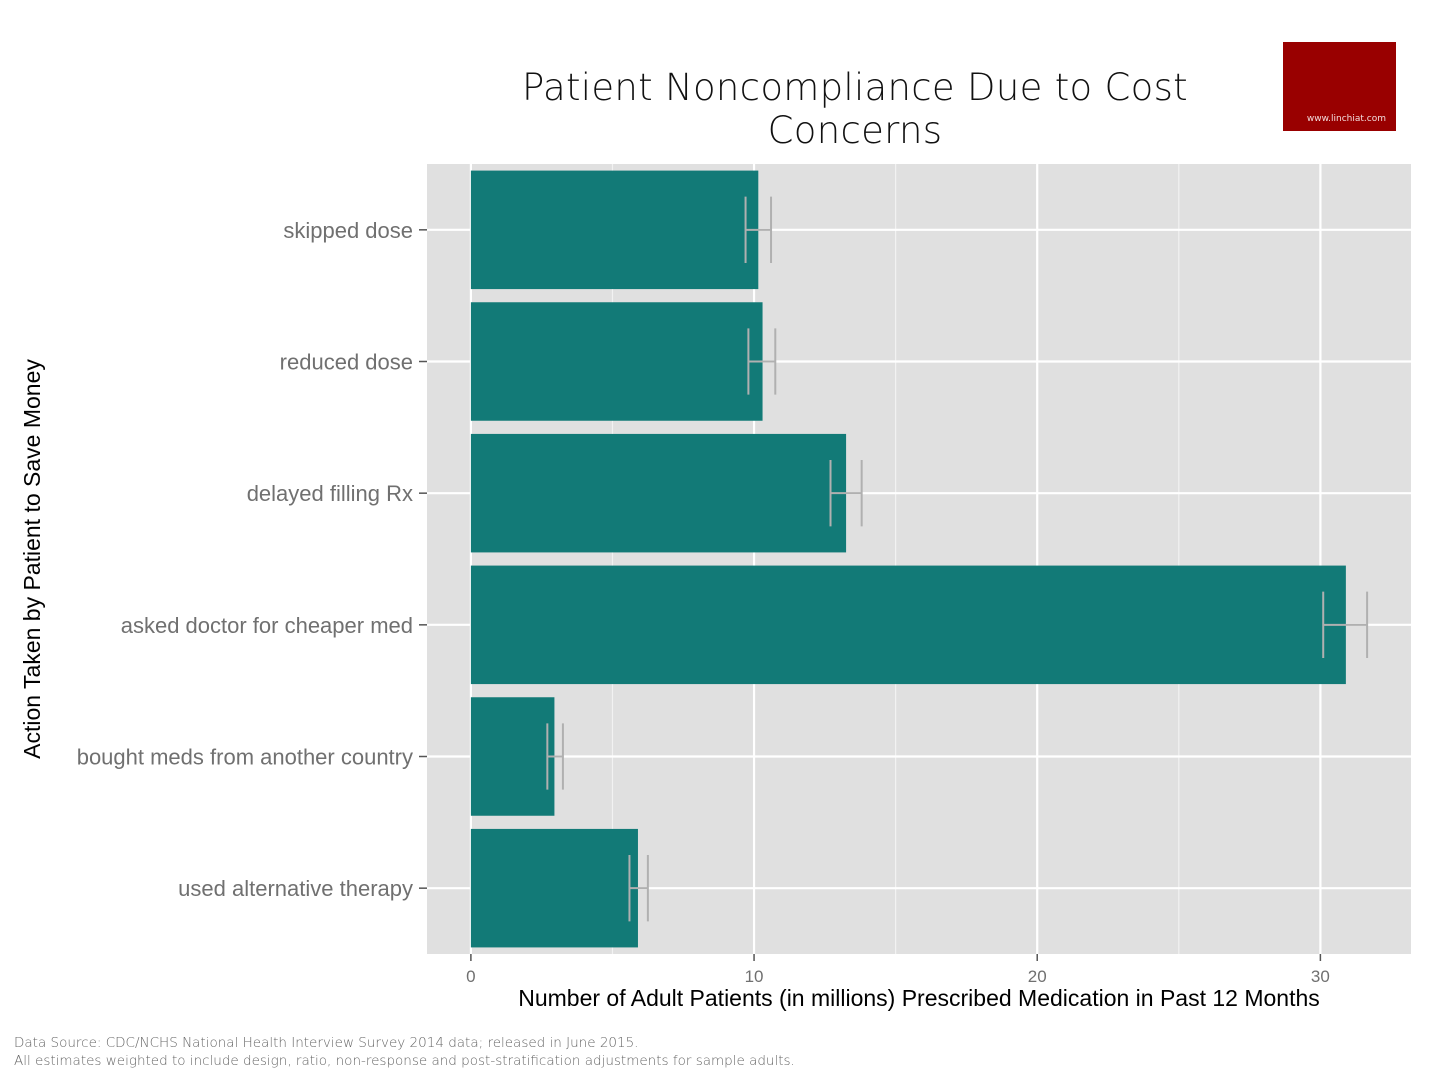  What do you see at coordinates (1037, 976) in the screenshot?
I see `x-tick-label: 20` at bounding box center [1037, 976].